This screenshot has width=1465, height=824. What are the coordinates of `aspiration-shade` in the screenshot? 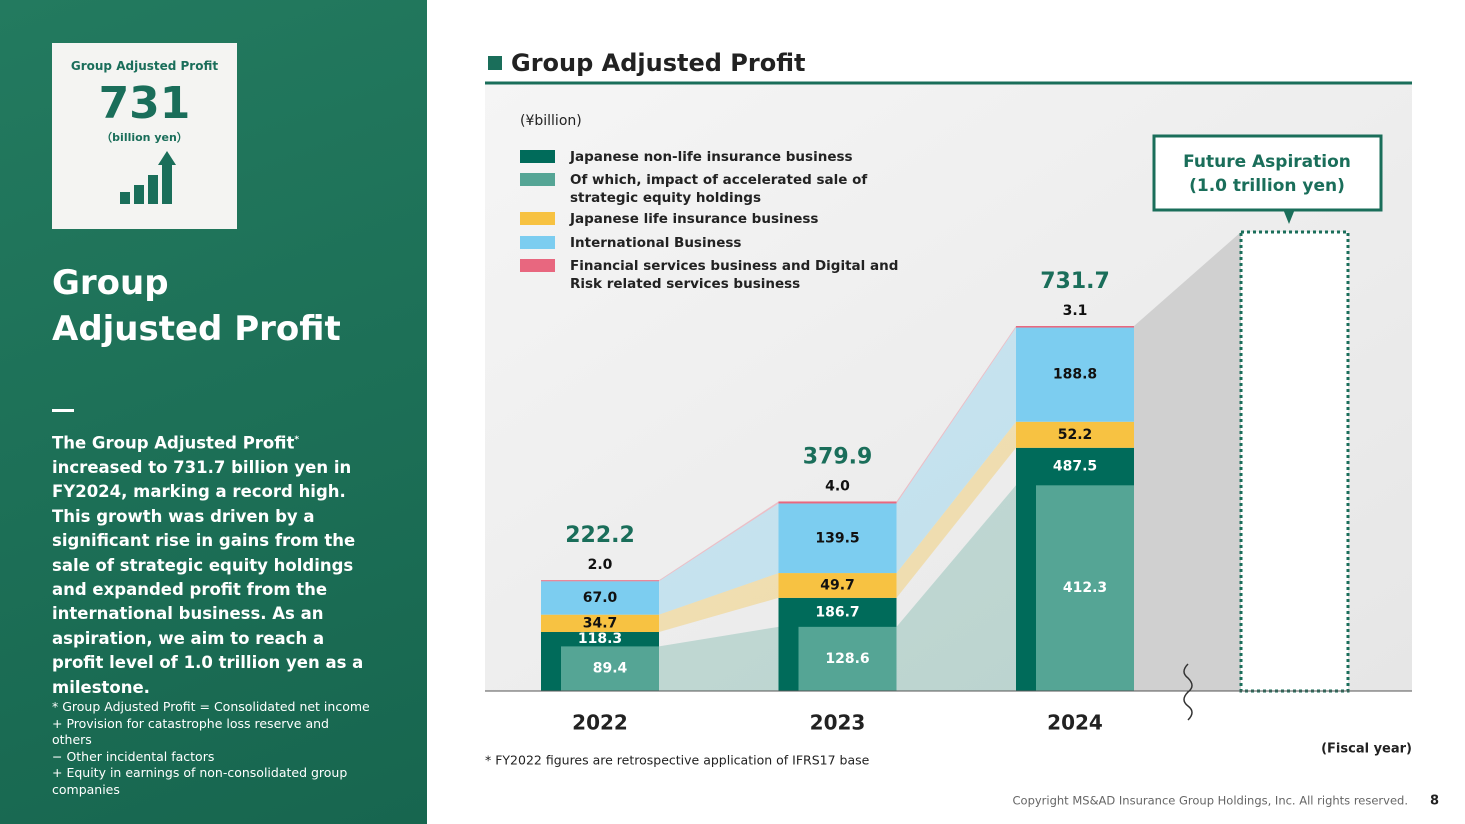 It's located at (1187, 461).